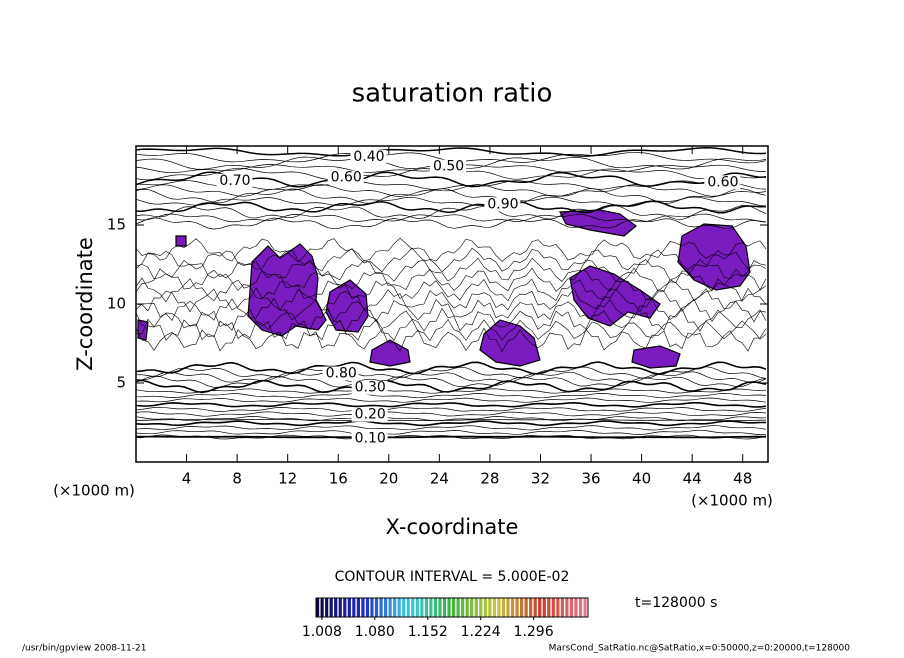 The image size is (904, 658). What do you see at coordinates (94, 491) in the screenshot?
I see `y-unit-label: (×1000 m)` at bounding box center [94, 491].